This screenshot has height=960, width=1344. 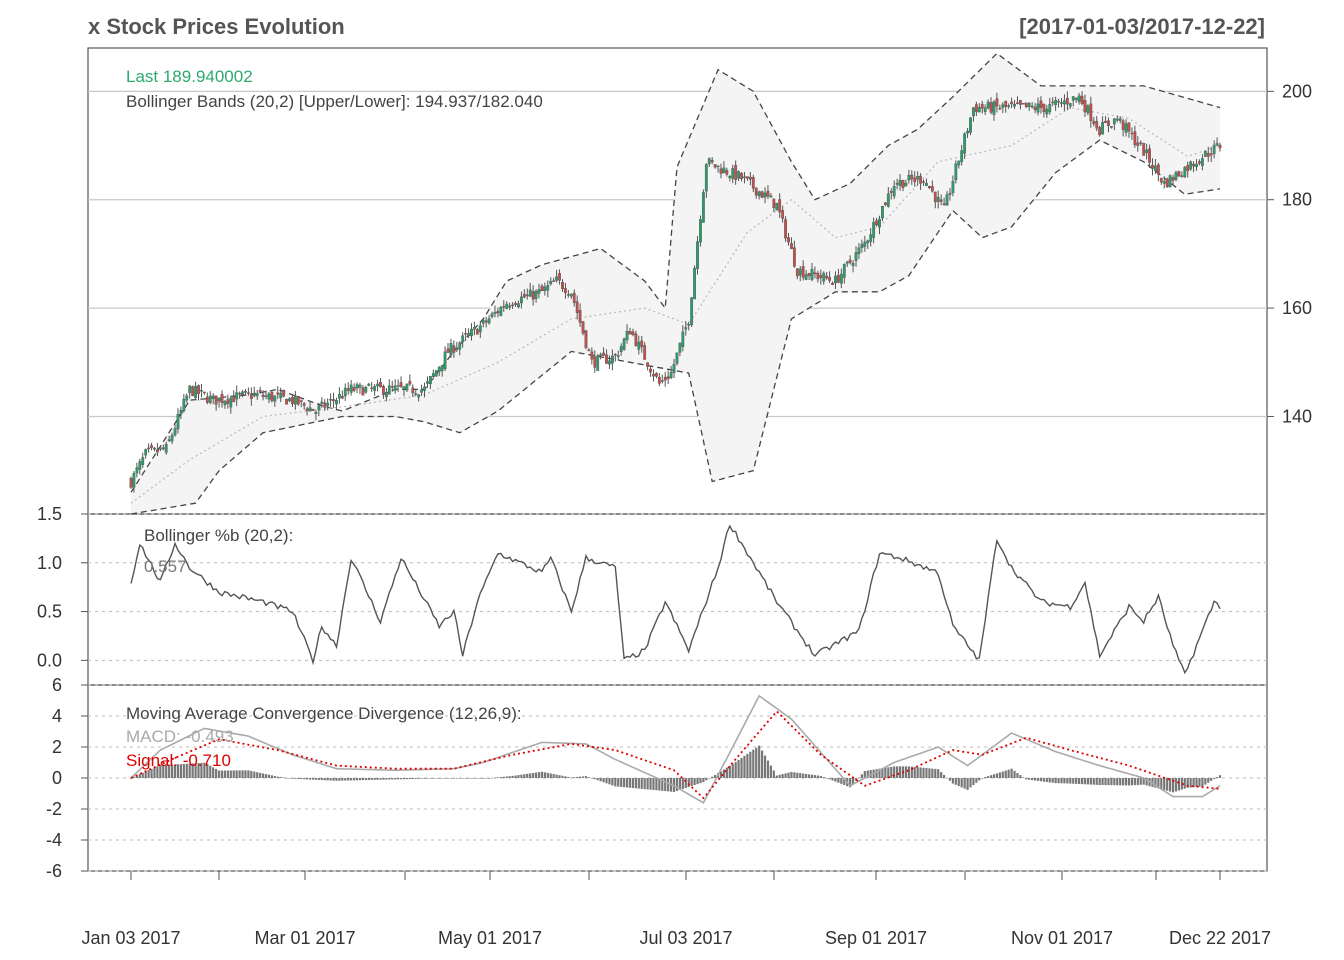 What do you see at coordinates (216, 26) in the screenshot?
I see `chart-title: x Stock Prices Evolution` at bounding box center [216, 26].